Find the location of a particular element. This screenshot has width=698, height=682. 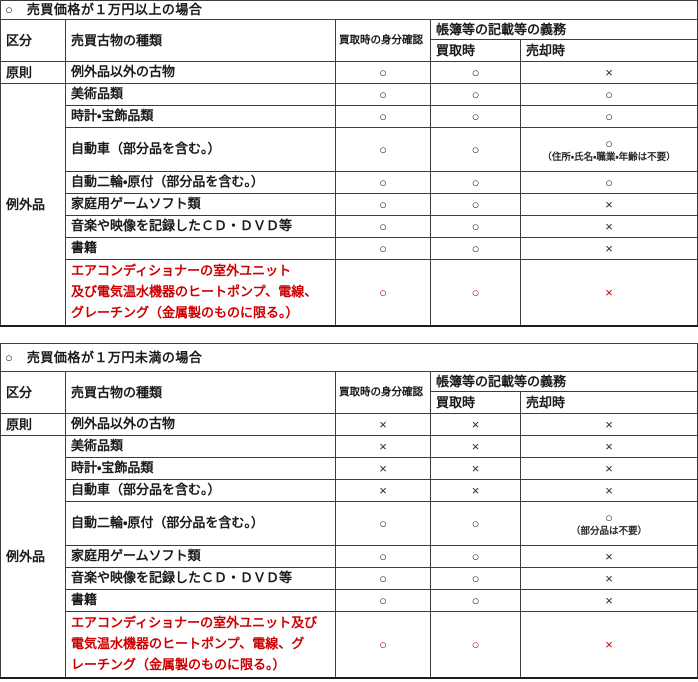

table-title: ○ 売買価格が１万円以上の場合 is located at coordinates (349, 10).